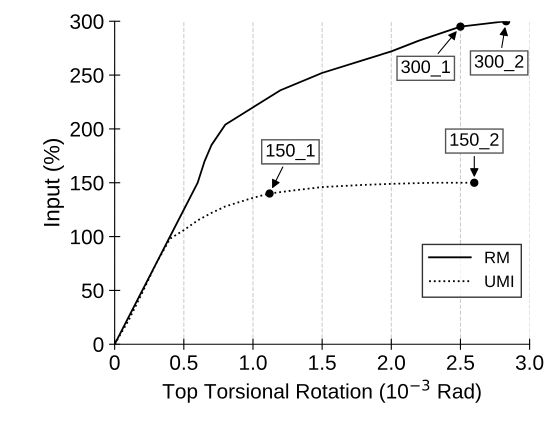 Image resolution: width=546 pixels, height=425 pixels. What do you see at coordinates (499, 63) in the screenshot?
I see `annotation: 300_2` at bounding box center [499, 63].